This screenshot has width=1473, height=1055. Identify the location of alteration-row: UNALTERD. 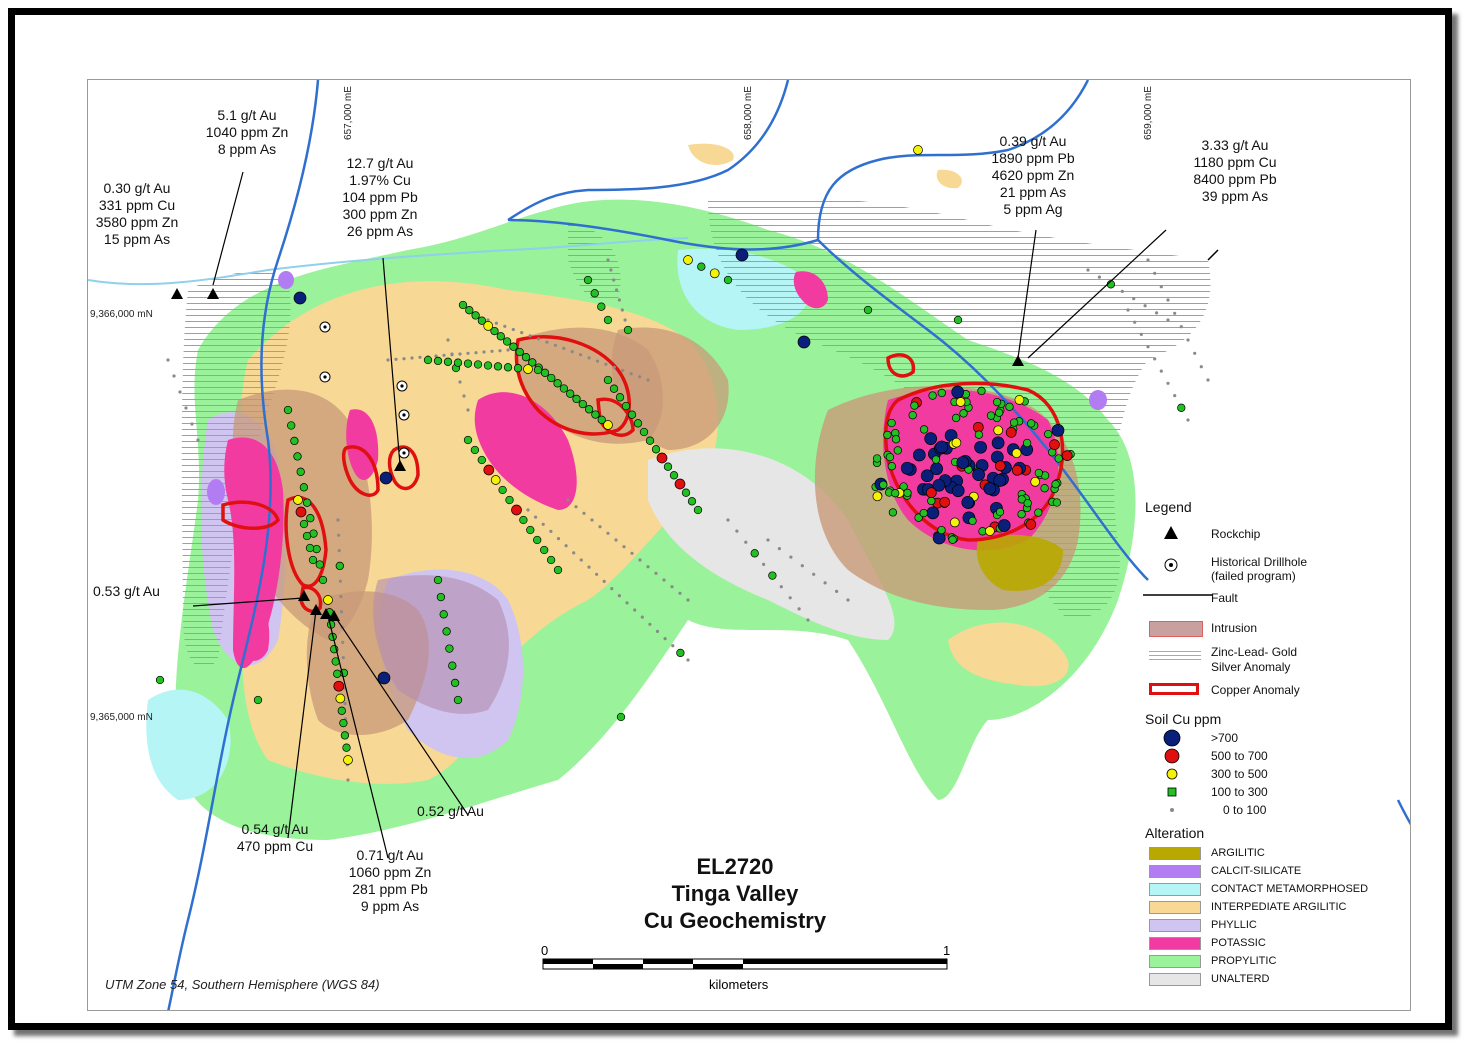
(1274, 980).